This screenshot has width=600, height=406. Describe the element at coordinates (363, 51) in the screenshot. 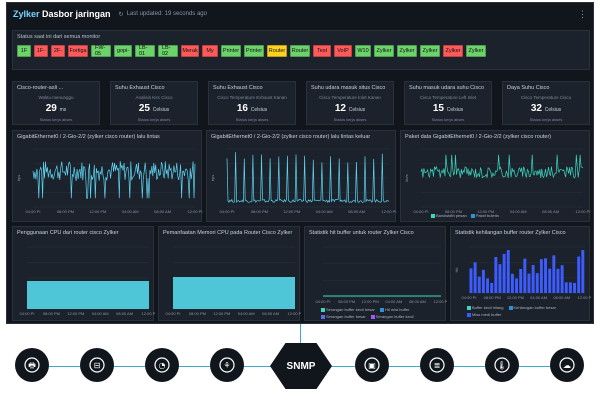

I see `status-pill: W10` at that location.